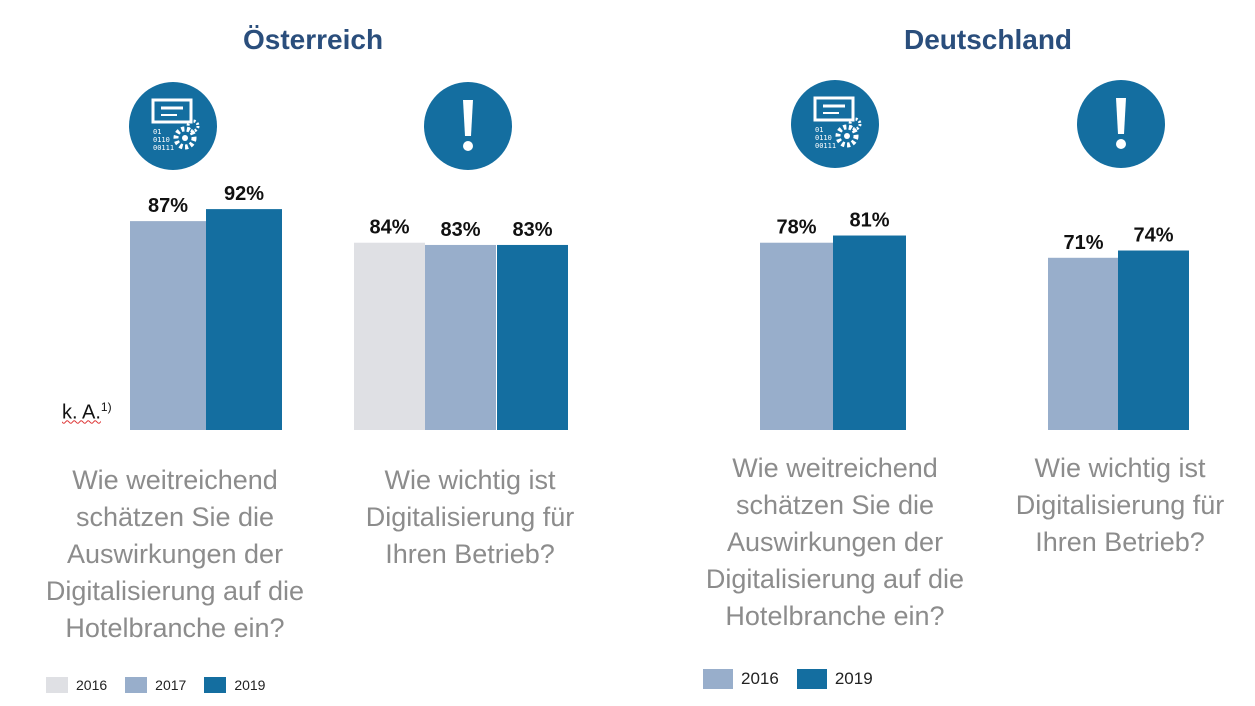 The width and height of the screenshot is (1255, 706). Describe the element at coordinates (81, 412) in the screenshot. I see `no-data-label: k. A.` at that location.